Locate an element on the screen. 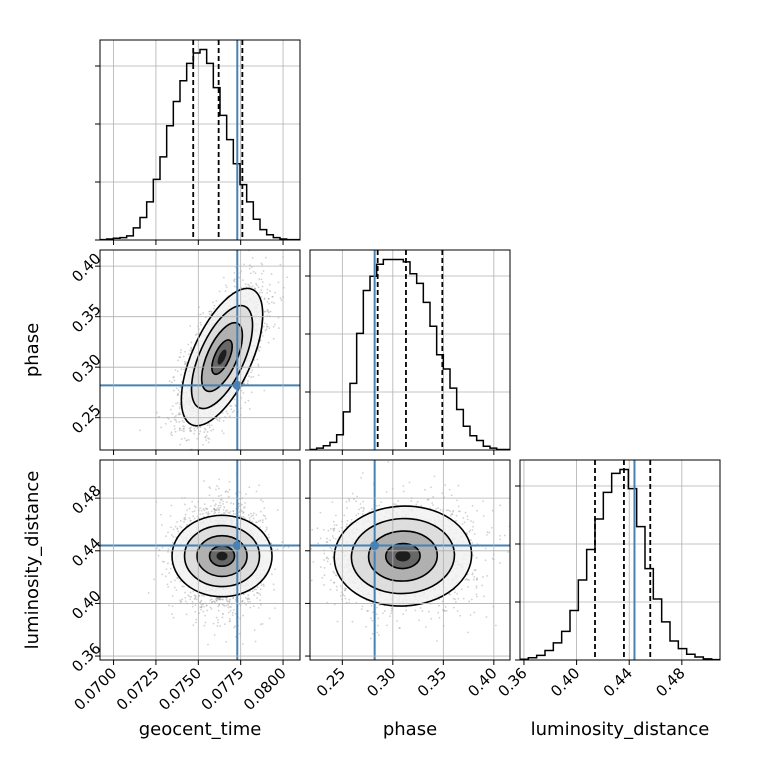 The height and width of the screenshot is (760, 760). y-tick-label: 0.40 is located at coordinates (86, 267).